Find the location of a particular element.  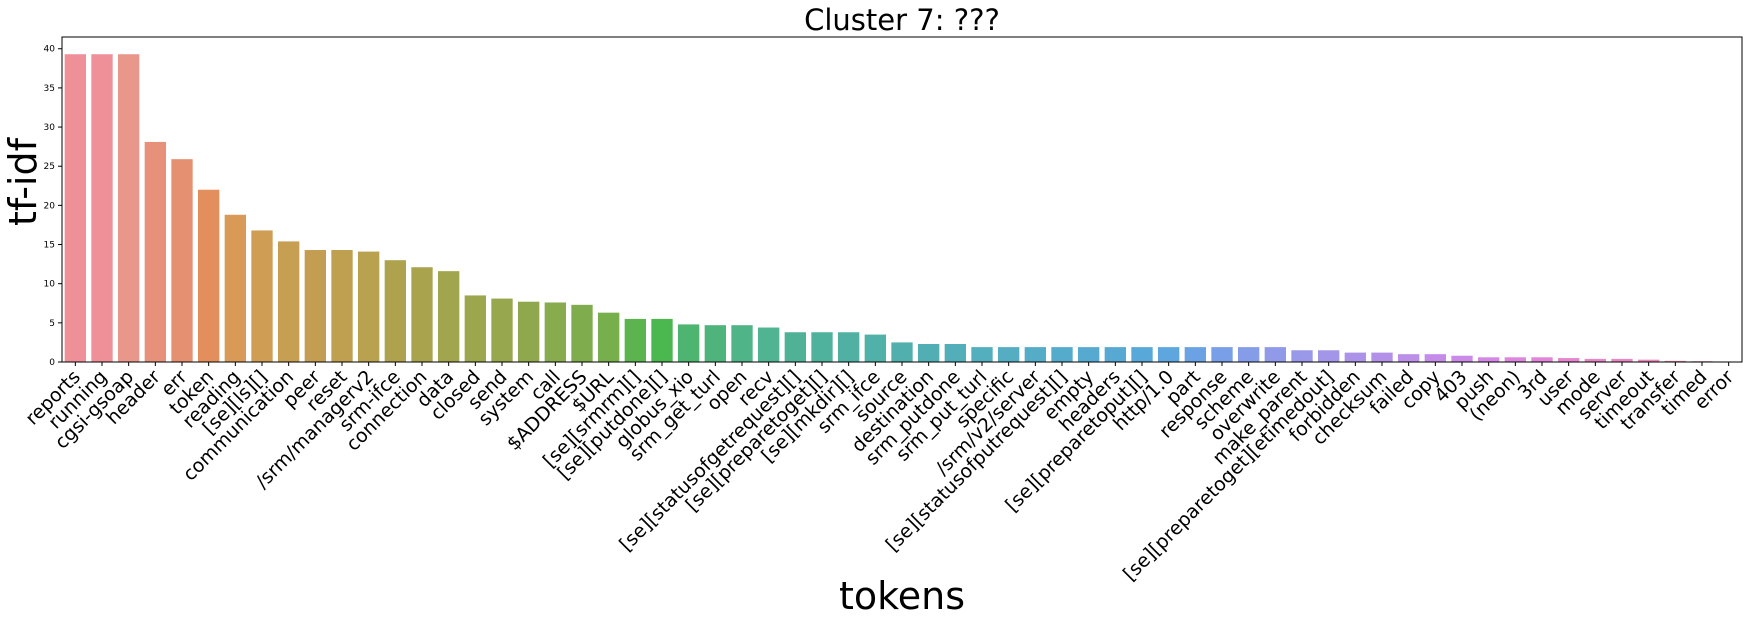

y-tick-label: 15 is located at coordinates (49, 246).